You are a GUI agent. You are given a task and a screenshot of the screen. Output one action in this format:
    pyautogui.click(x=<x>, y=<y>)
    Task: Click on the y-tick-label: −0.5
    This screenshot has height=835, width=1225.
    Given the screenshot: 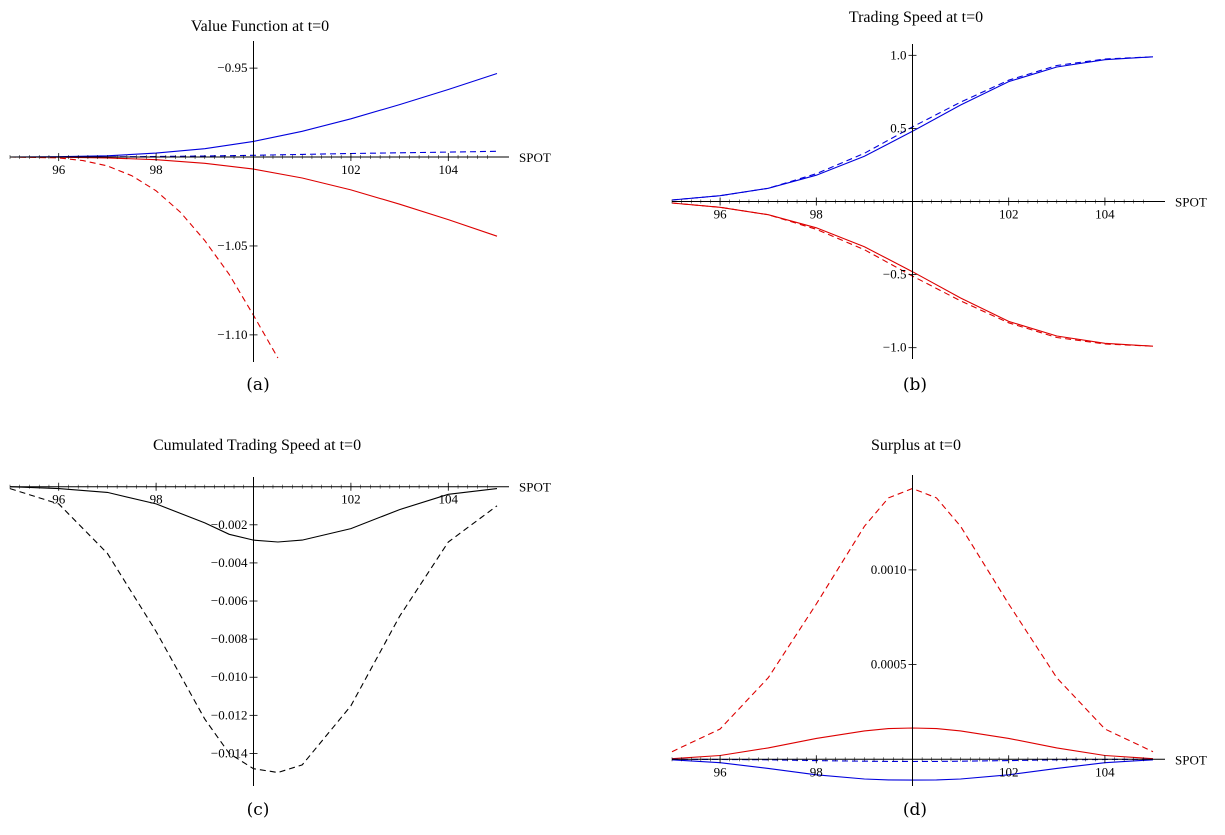 What is the action you would take?
    pyautogui.click(x=895, y=274)
    